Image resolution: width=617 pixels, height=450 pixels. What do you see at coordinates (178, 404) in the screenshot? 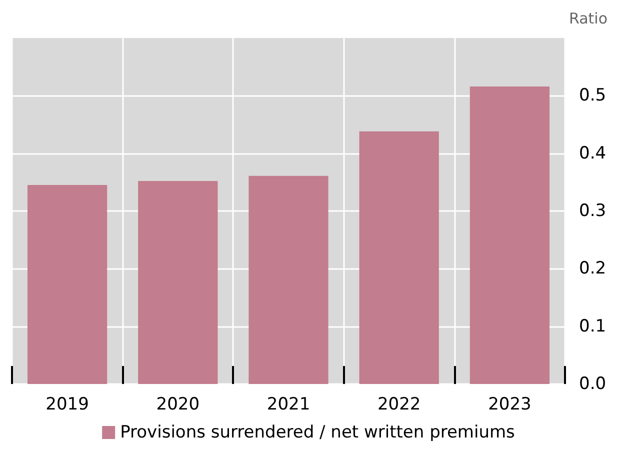
I see `x-tick-label: 2020` at bounding box center [178, 404].